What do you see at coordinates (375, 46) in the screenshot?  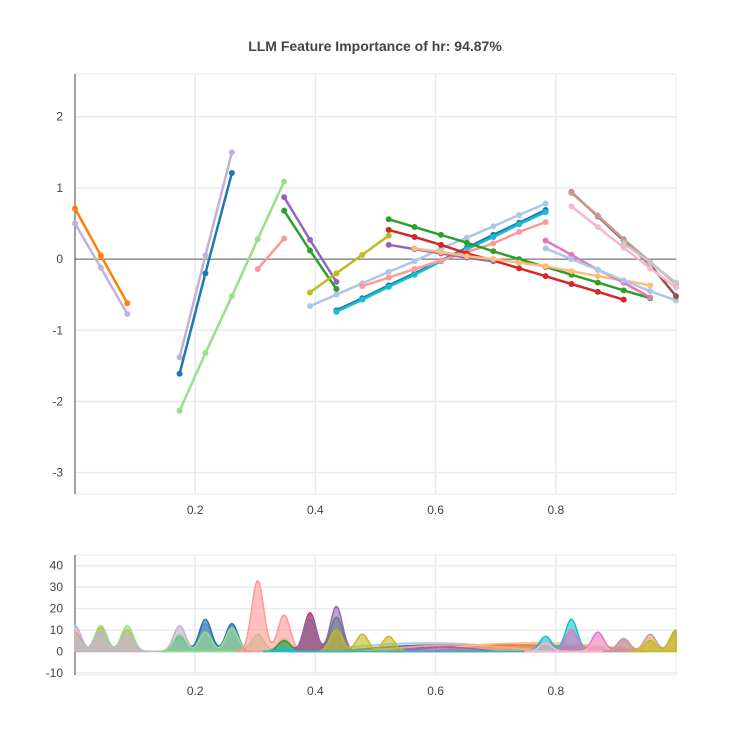 I see `chart-title: LLM Feature Importance of hr: 94.87%` at bounding box center [375, 46].